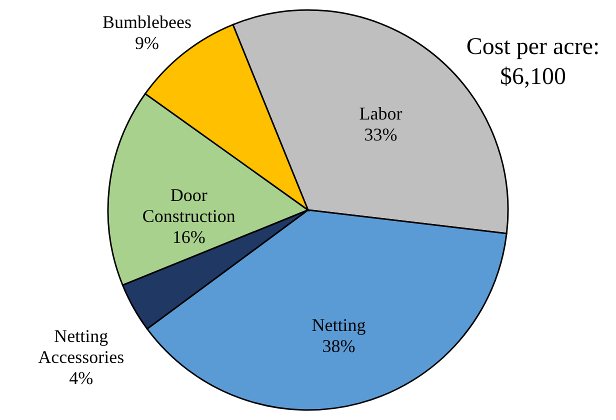 Image resolution: width=616 pixels, height=420 pixels. I want to click on data-label: 38%, so click(339, 346).